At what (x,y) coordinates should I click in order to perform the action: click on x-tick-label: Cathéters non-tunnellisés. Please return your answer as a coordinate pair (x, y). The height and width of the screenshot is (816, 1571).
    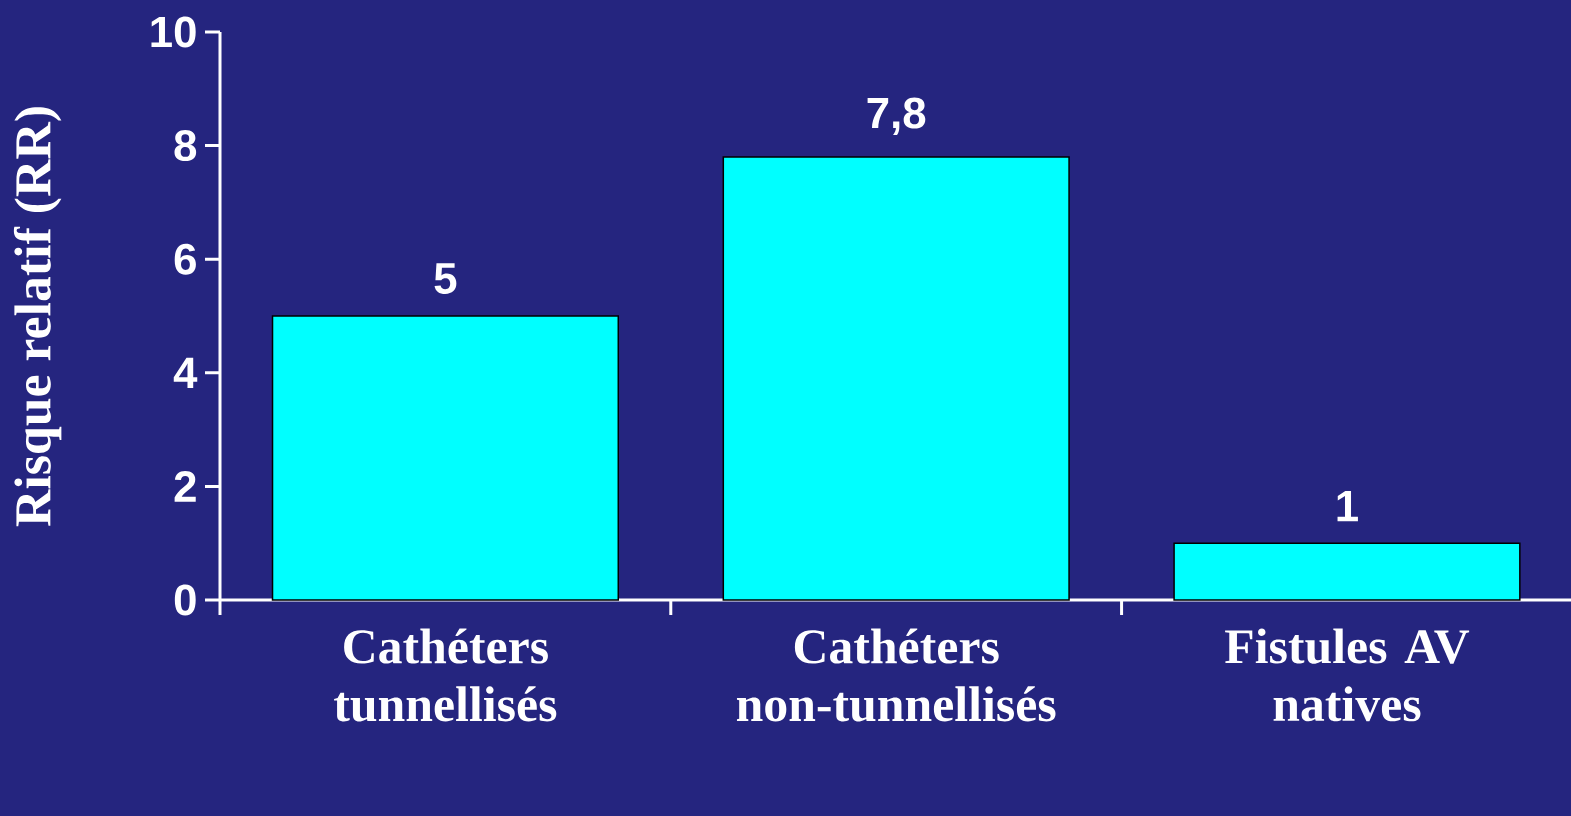
    Looking at the image, I should click on (896, 675).